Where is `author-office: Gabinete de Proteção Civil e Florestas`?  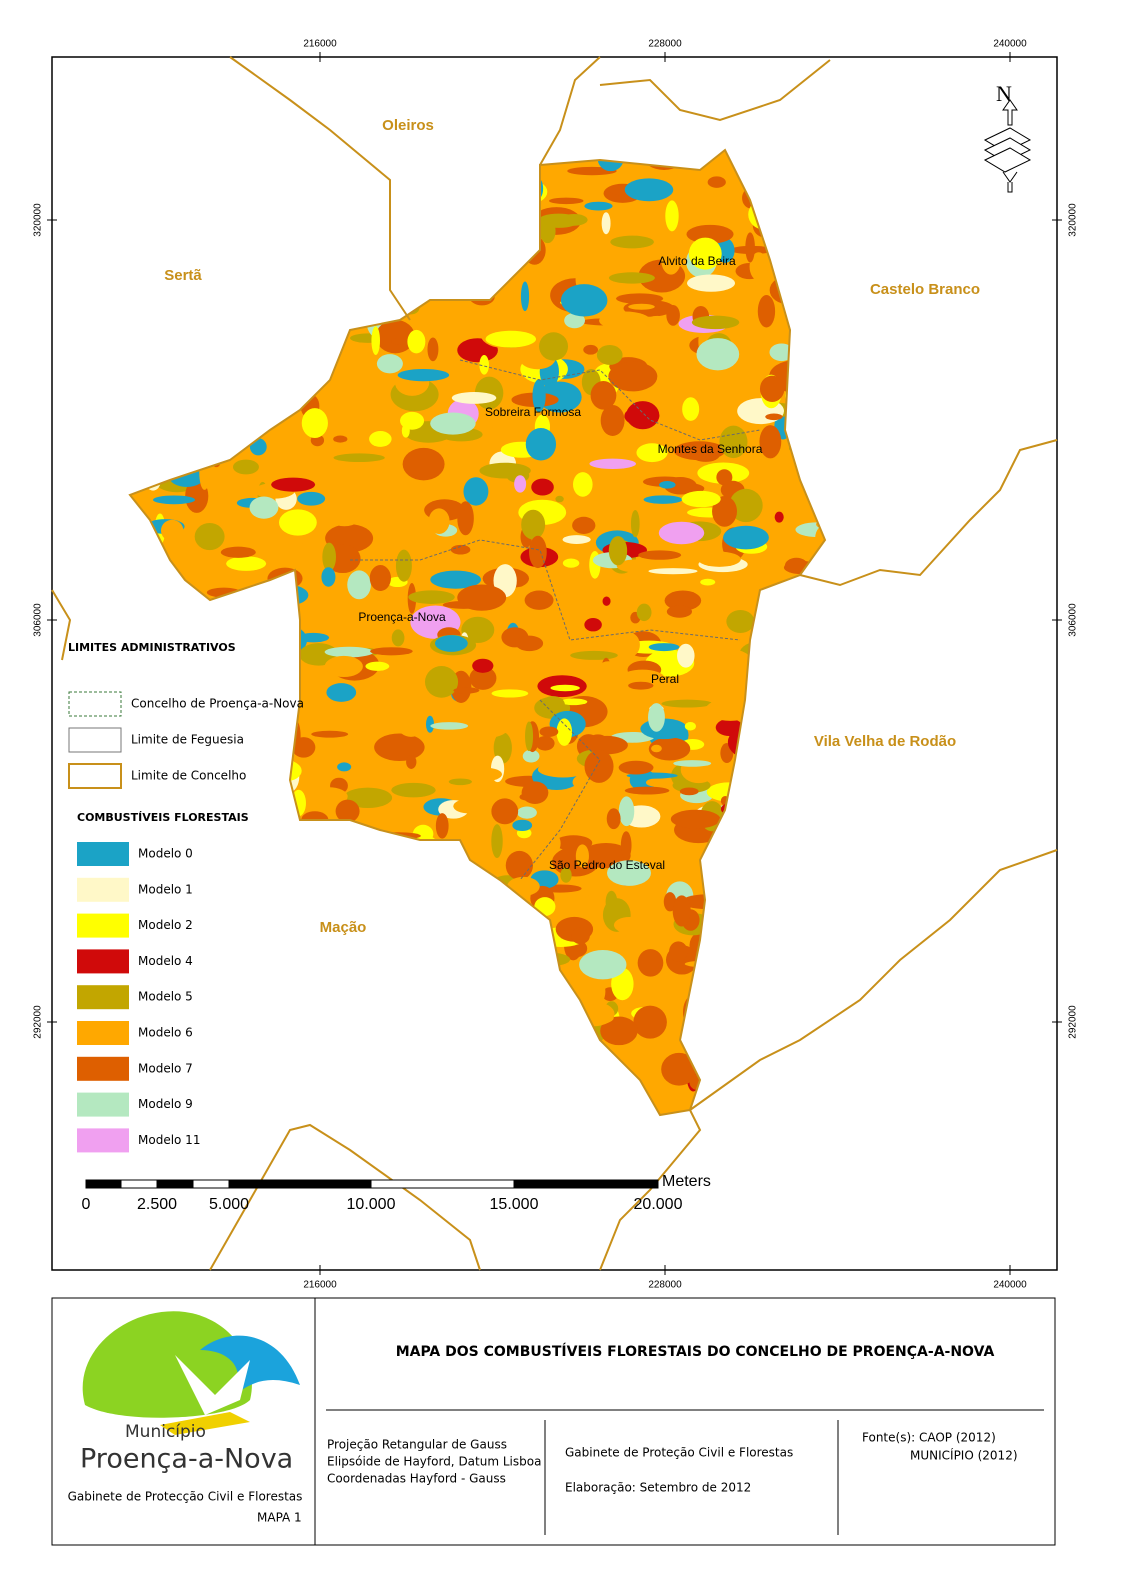
author-office: Gabinete de Proteção Civil e Florestas is located at coordinates (679, 1453).